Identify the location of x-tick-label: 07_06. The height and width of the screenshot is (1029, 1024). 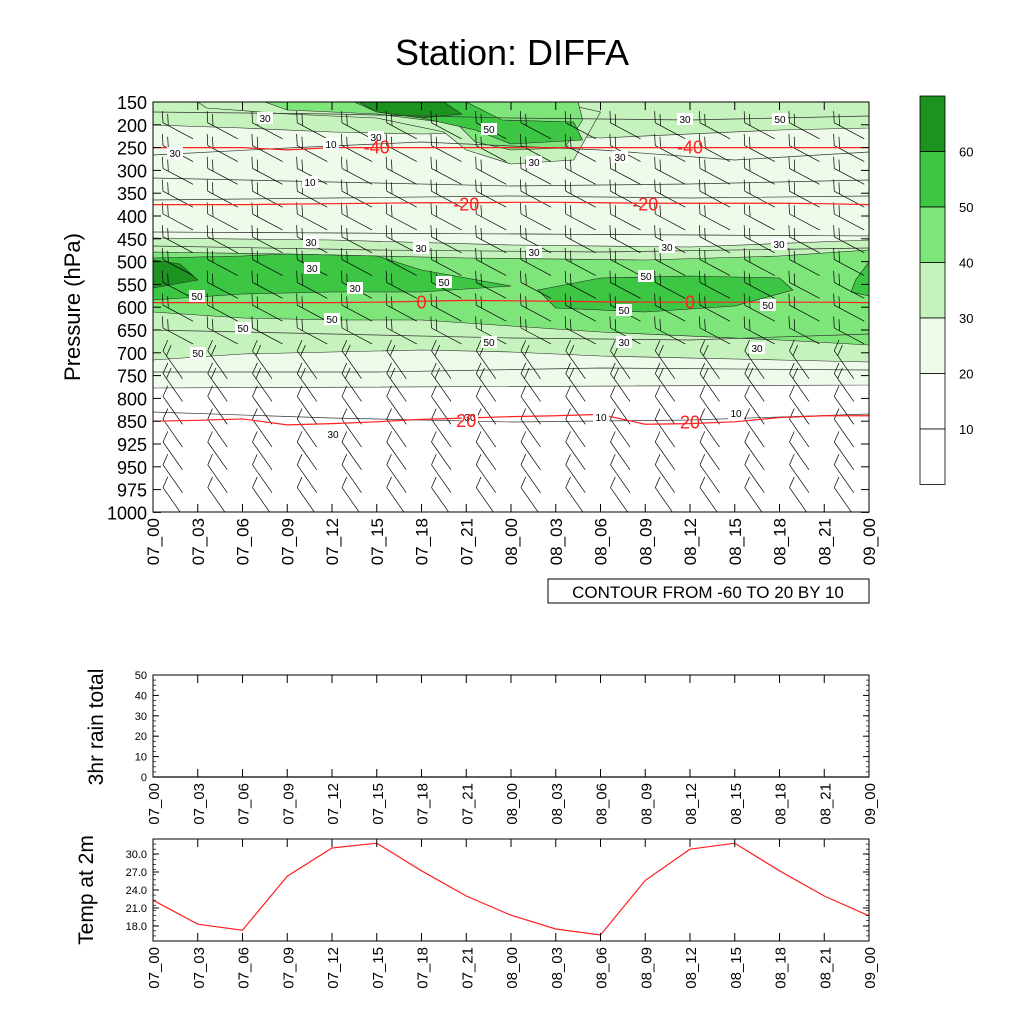
(244, 968).